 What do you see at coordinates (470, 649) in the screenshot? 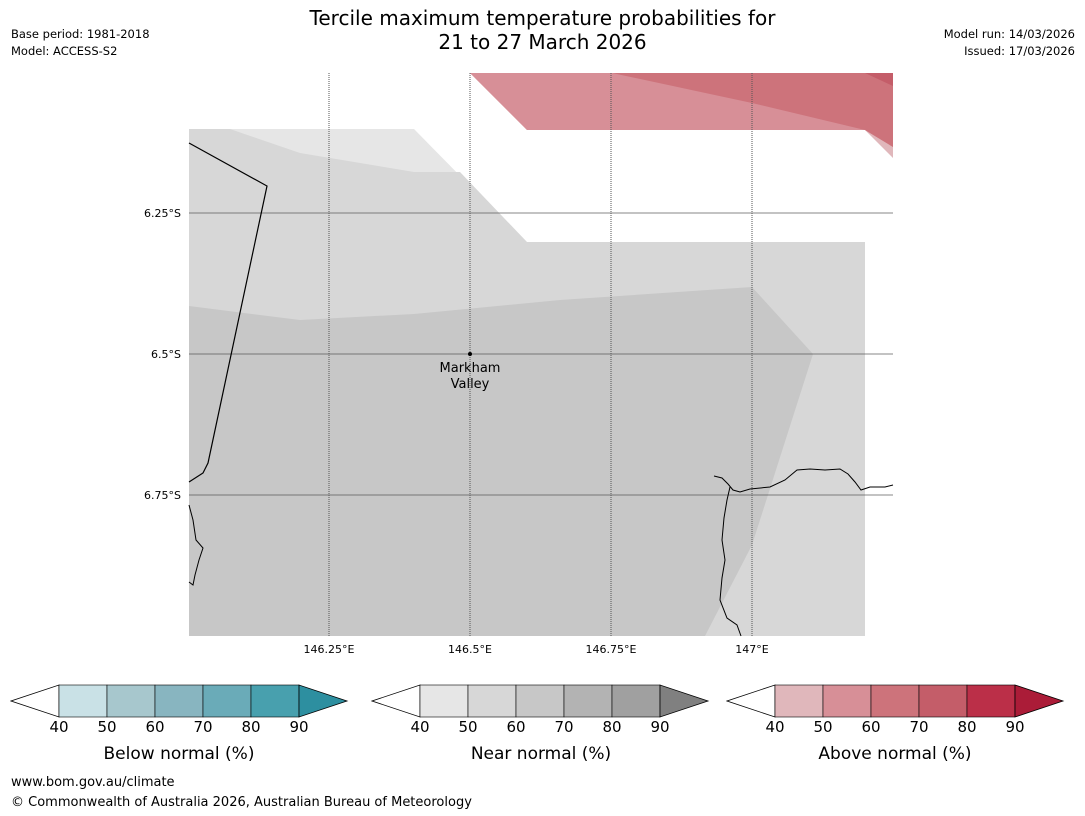
I see `lon-label-2: 146.5°E` at bounding box center [470, 649].